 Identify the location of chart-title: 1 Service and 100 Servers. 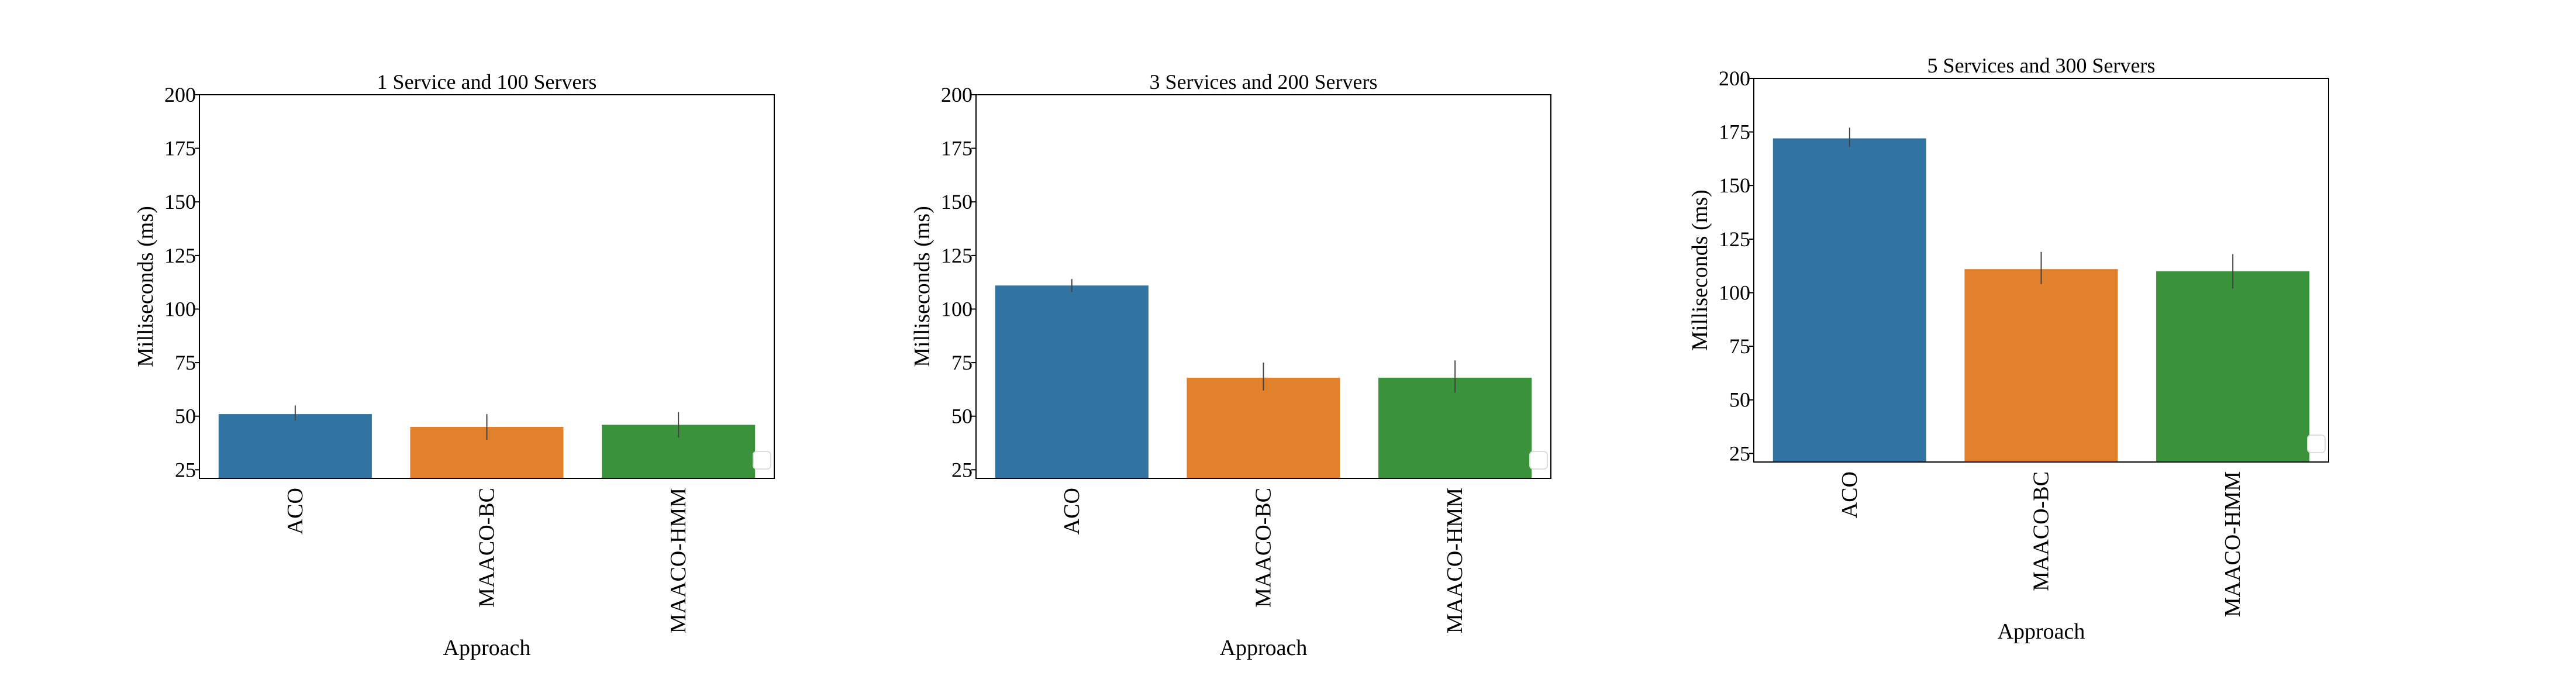
(487, 82).